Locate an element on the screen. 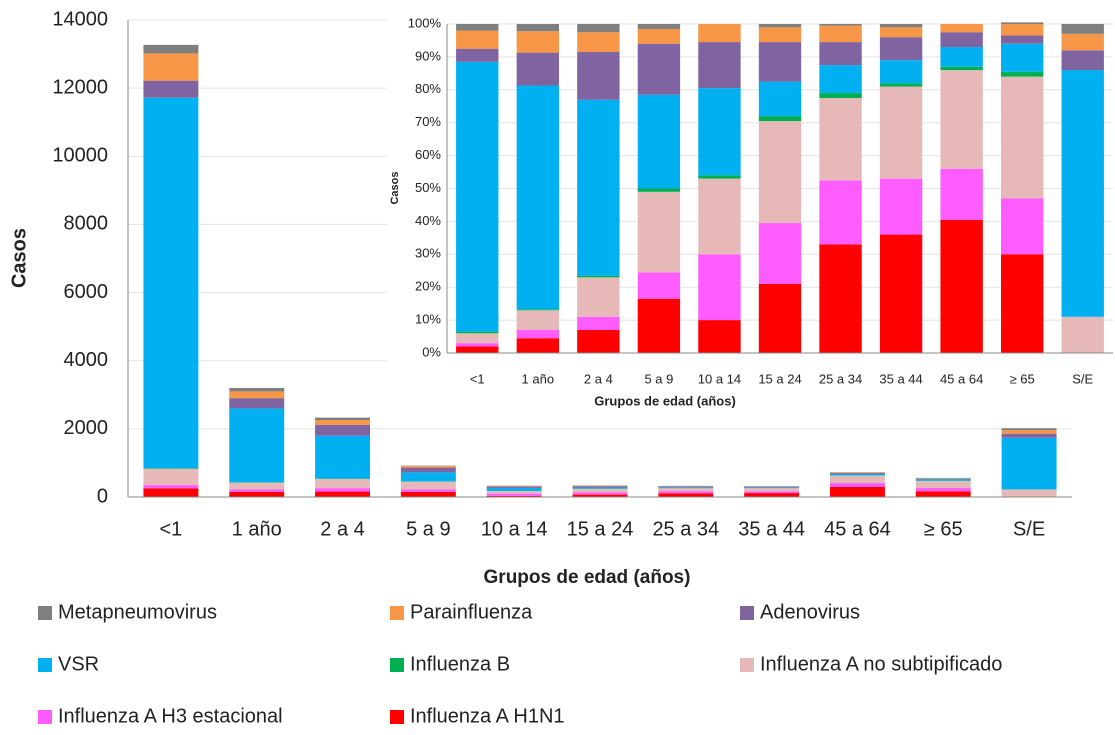  y-tick-label: 50% is located at coordinates (428, 187).